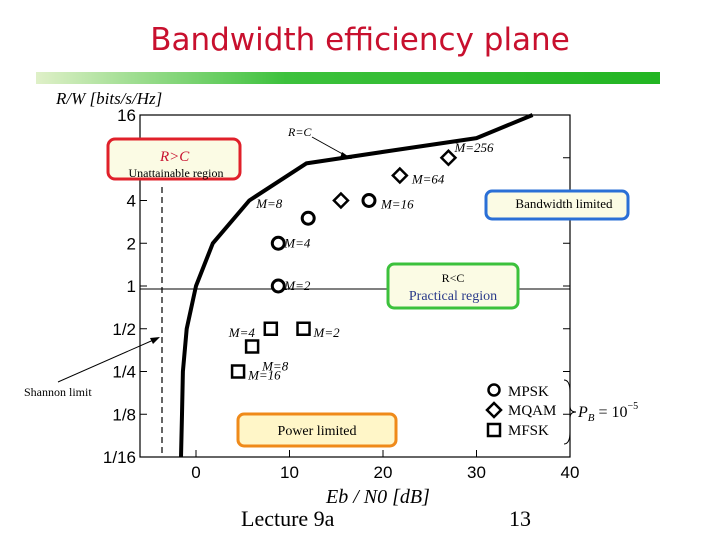  What do you see at coordinates (289, 472) in the screenshot?
I see `x-tick-label: 10` at bounding box center [289, 472].